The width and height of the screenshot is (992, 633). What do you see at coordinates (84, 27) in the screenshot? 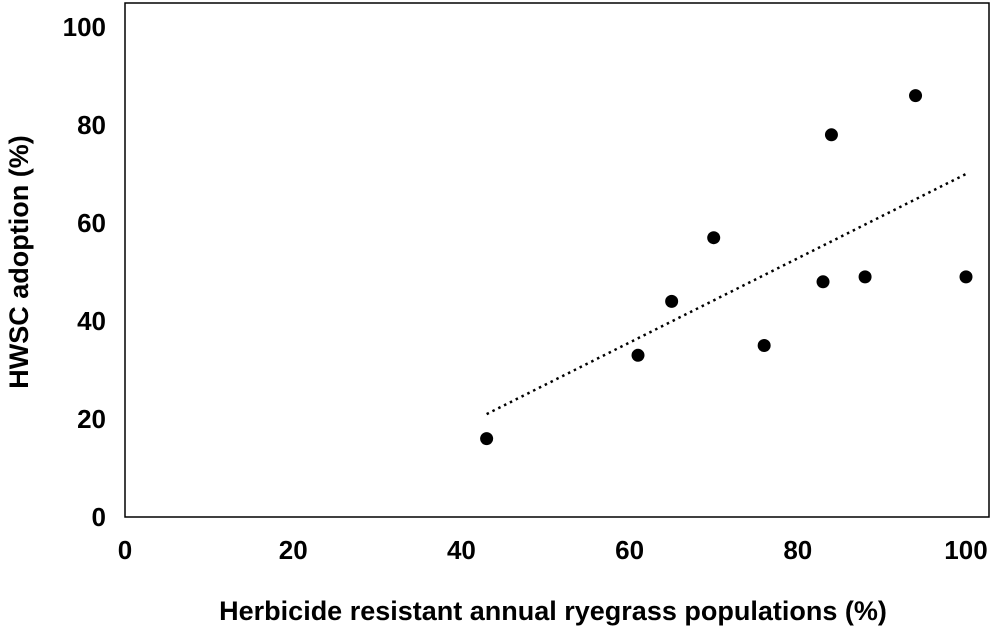
I see `y-tick-label: 100` at bounding box center [84, 27].